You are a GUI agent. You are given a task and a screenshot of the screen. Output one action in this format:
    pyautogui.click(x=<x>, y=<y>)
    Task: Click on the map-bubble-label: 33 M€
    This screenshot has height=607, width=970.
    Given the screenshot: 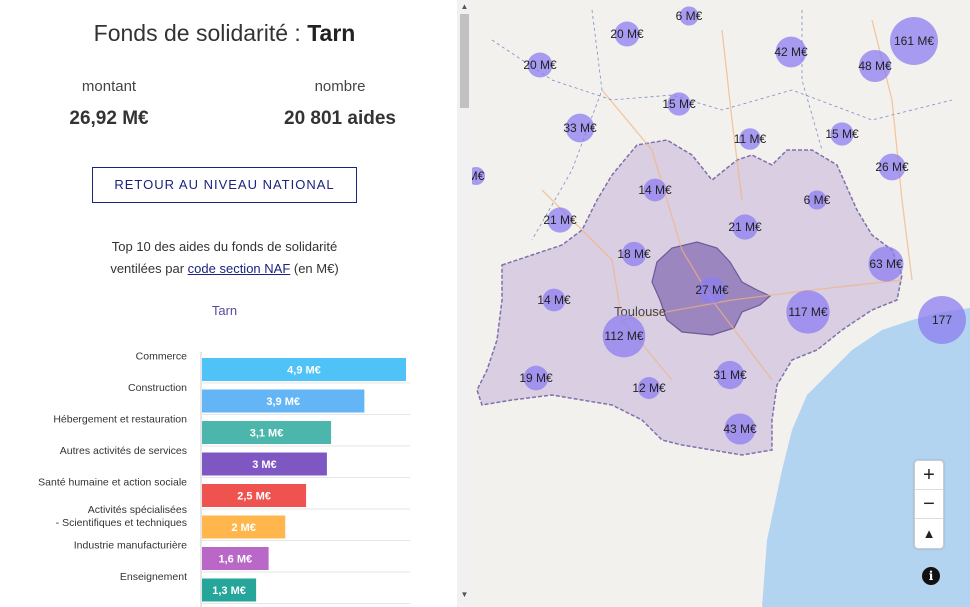 What is the action you would take?
    pyautogui.click(x=580, y=128)
    